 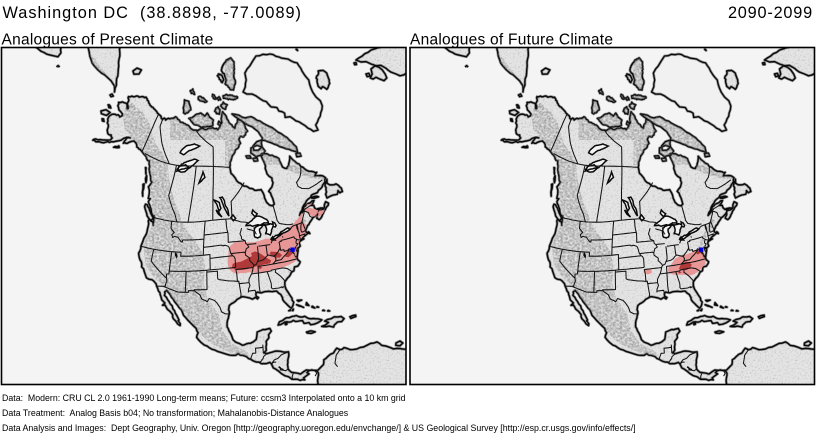 I want to click on svg-text: Analogues of Future Climate, so click(x=511, y=40).